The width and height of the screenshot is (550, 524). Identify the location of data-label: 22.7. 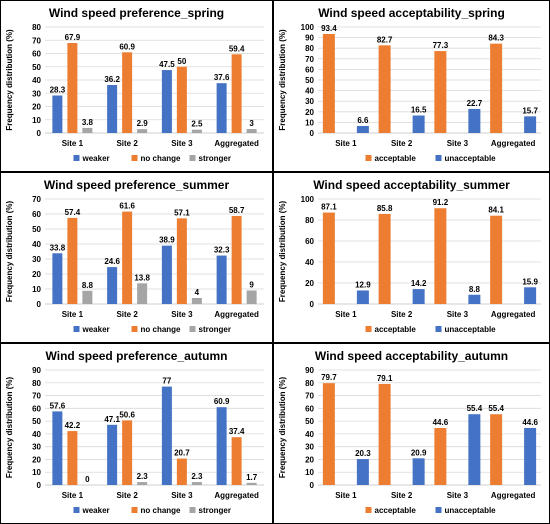
(475, 103).